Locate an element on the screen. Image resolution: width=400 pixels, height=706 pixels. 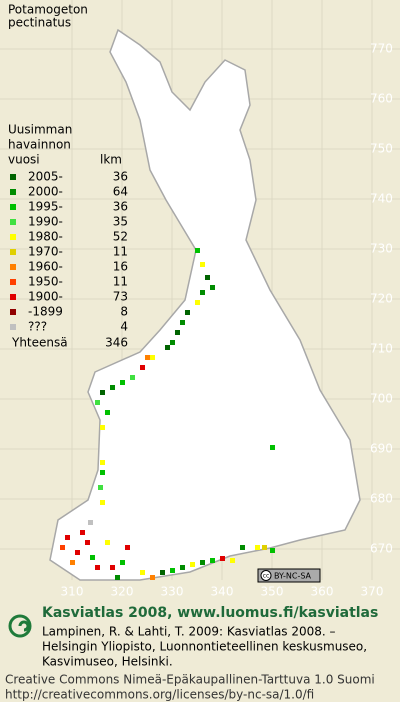
title: Potamogeton pectinatus is located at coordinates (48, 16).